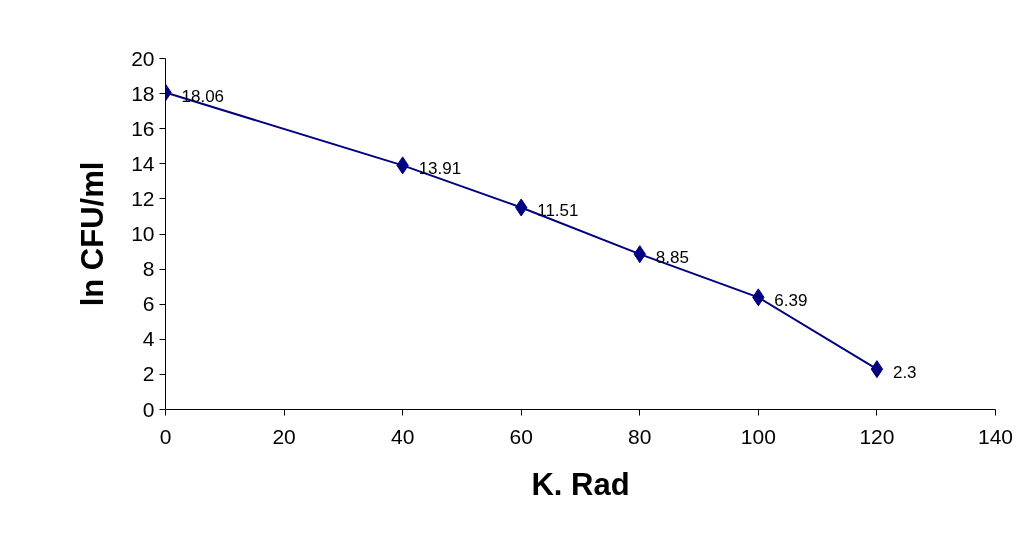 The width and height of the screenshot is (1034, 558). I want to click on y-tick-label: 18, so click(143, 93).